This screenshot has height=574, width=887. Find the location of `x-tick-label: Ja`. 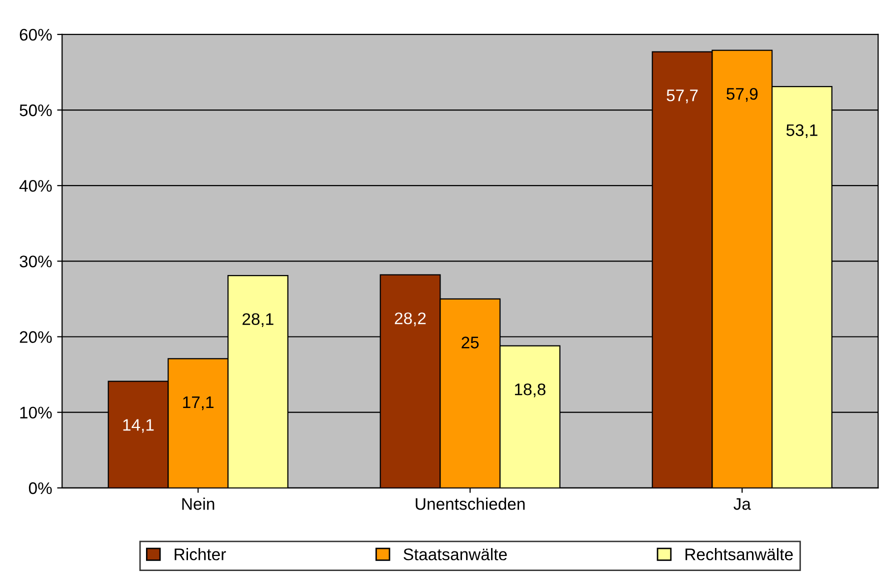

x-tick-label: Ja is located at coordinates (742, 504).